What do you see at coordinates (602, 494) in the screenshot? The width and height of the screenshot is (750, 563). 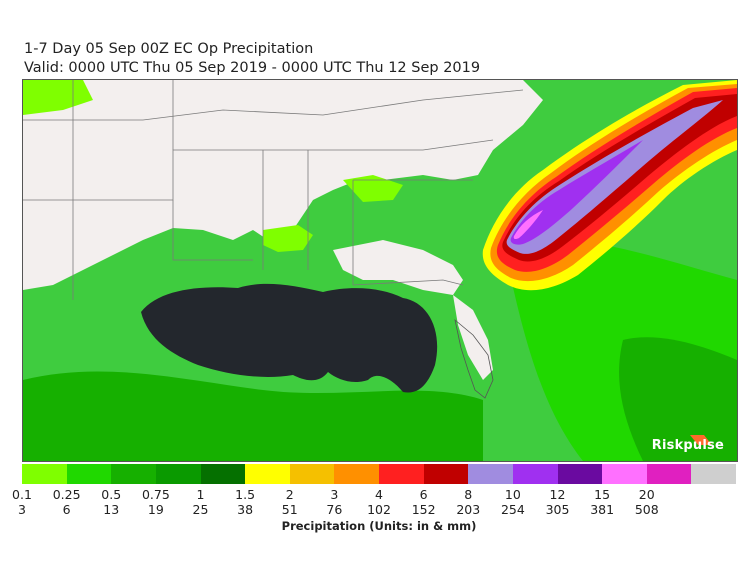 I see `legend-inches-value: 15` at bounding box center [602, 494].